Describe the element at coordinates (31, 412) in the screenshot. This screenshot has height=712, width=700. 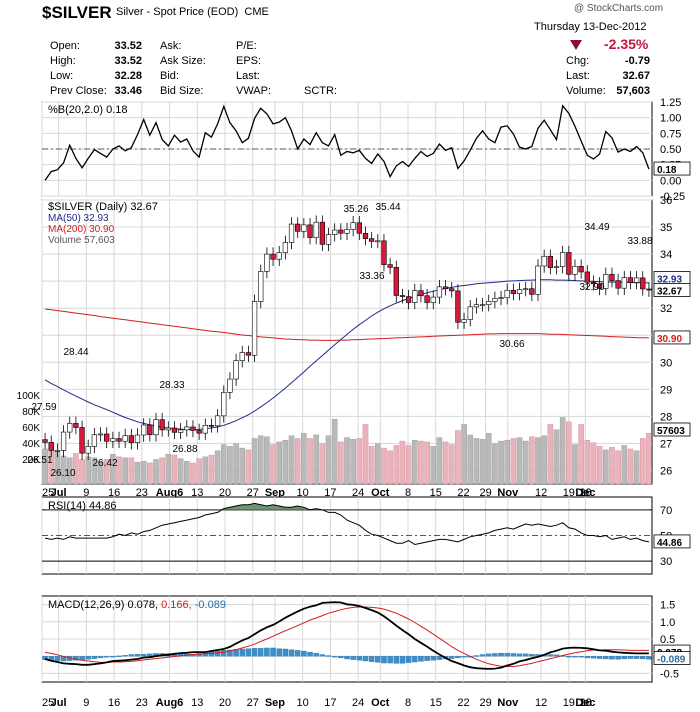
I see `volume-tick-label: 80K` at that location.